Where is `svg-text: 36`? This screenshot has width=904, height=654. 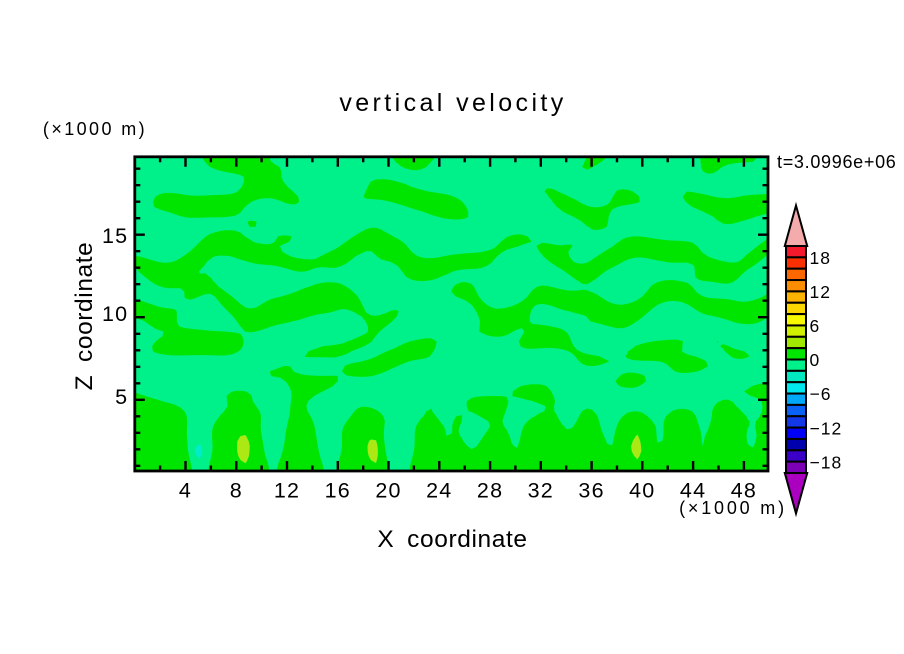 svg-text: 36 is located at coordinates (591, 491).